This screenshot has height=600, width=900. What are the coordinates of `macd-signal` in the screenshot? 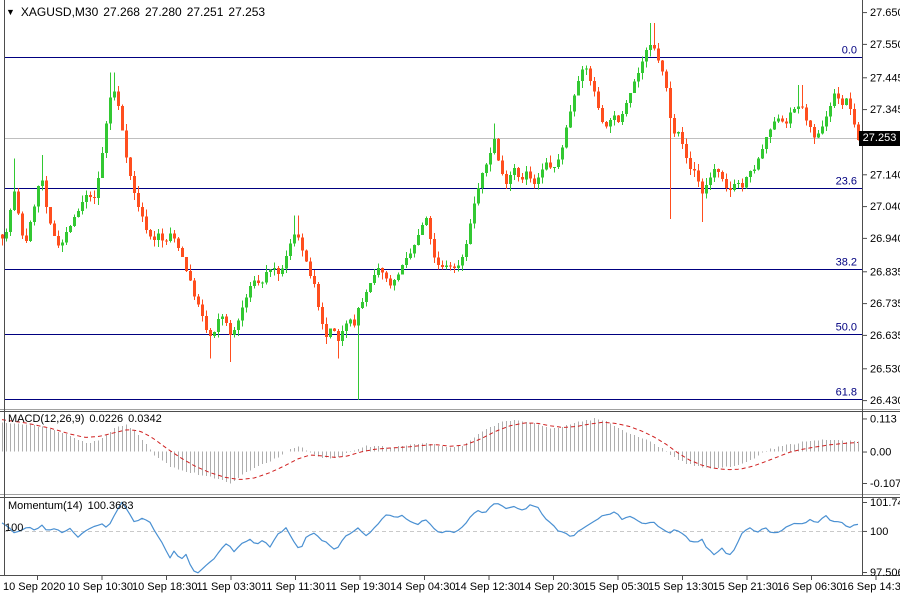 It's located at (430, 449).